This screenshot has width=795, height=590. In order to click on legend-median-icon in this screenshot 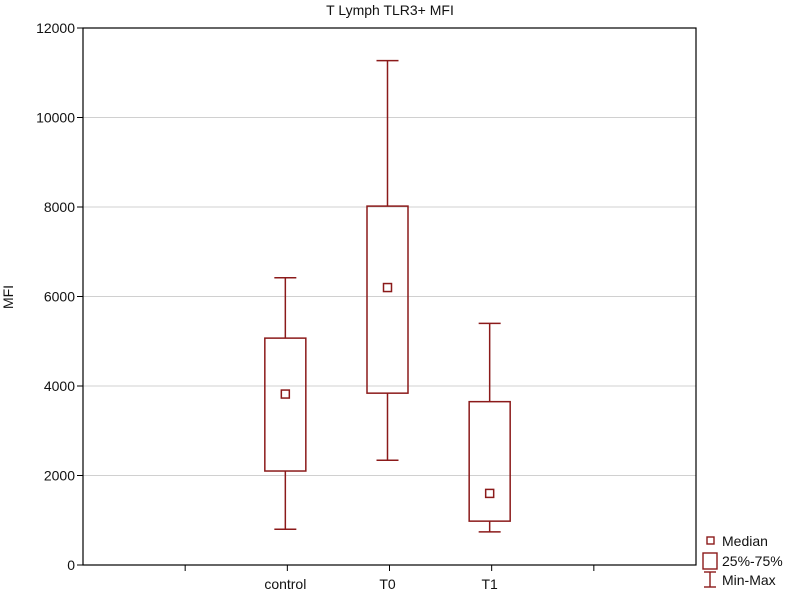, I will do `click(710, 540)`.